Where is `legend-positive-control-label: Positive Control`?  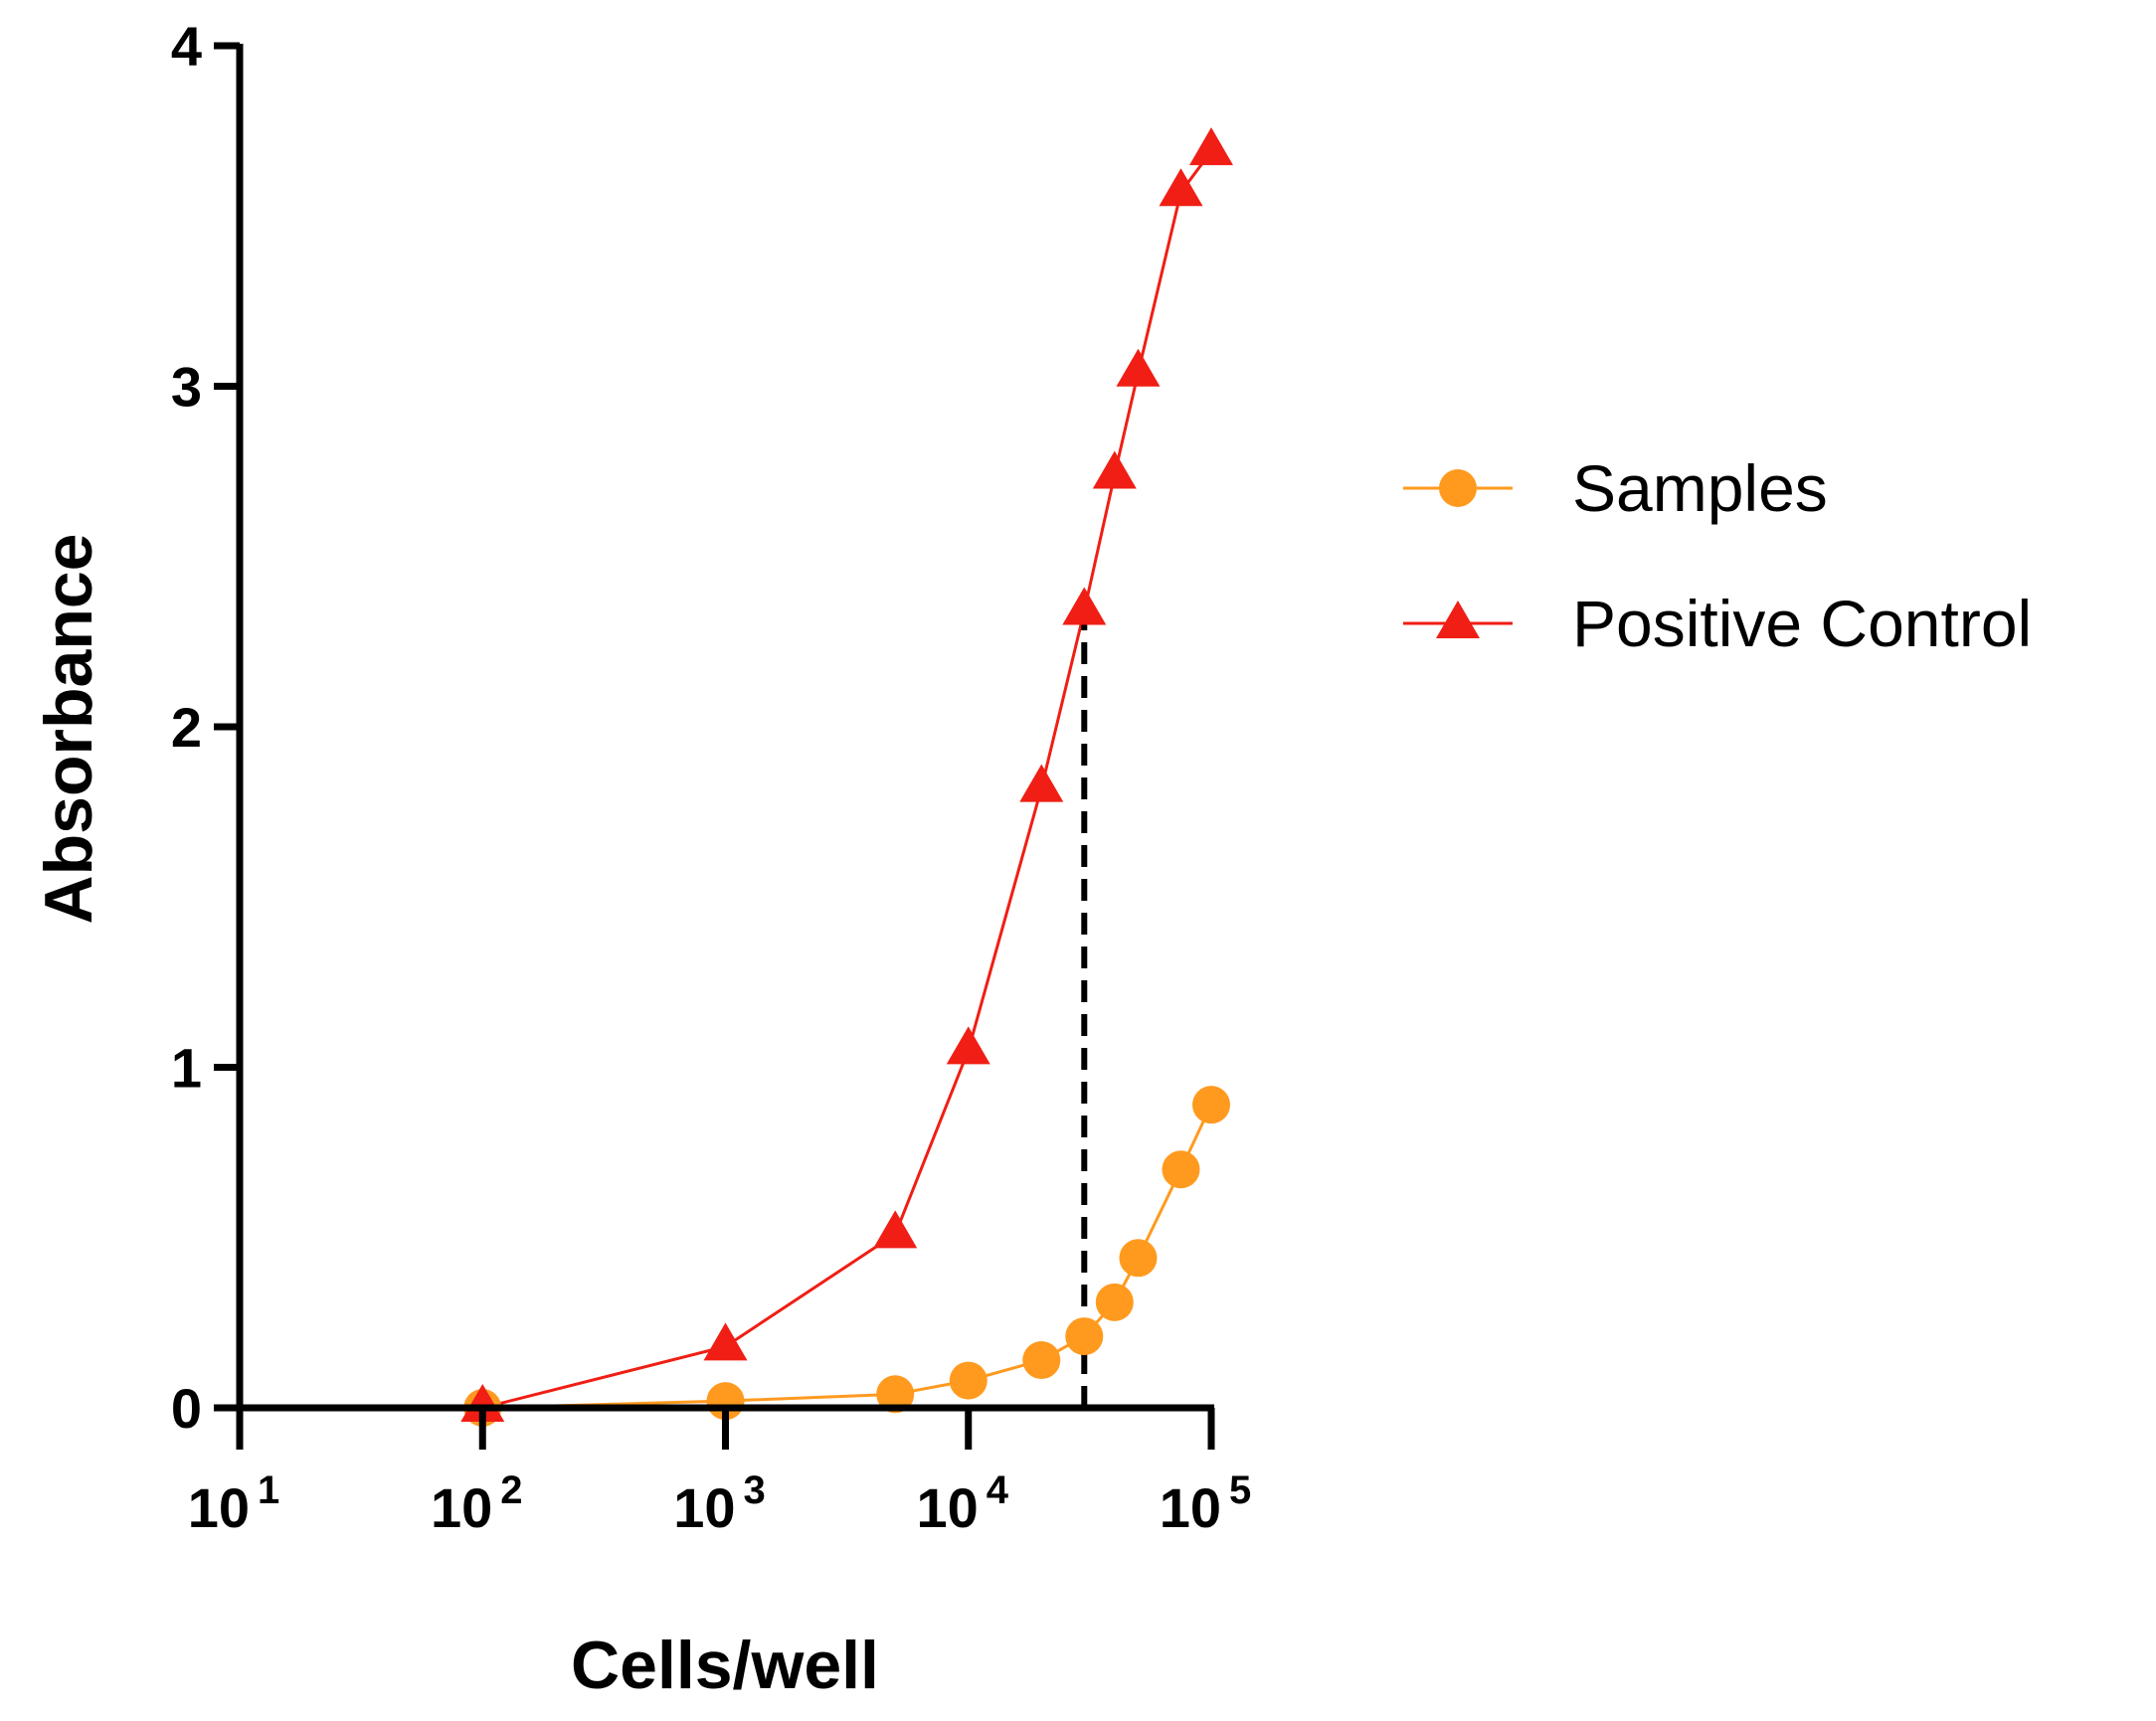
legend-positive-control-label: Positive Control is located at coordinates (1802, 623).